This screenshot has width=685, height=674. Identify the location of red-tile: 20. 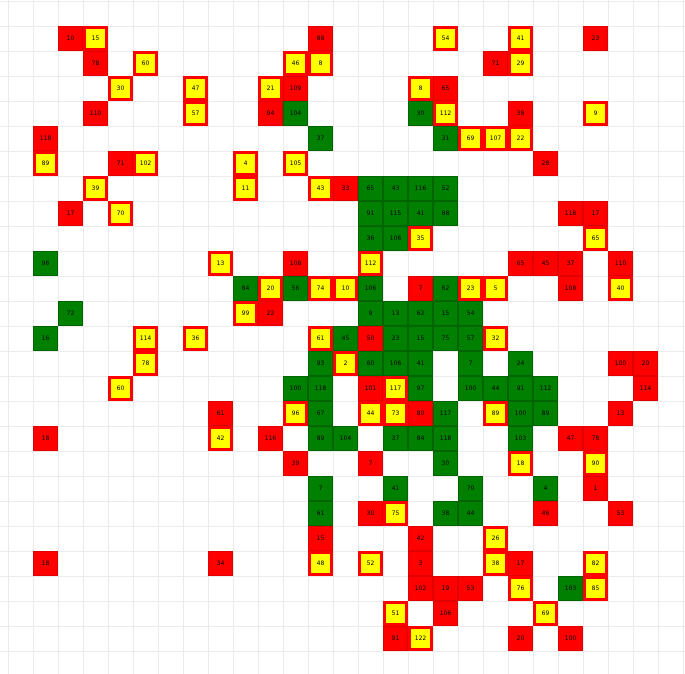
(645, 363).